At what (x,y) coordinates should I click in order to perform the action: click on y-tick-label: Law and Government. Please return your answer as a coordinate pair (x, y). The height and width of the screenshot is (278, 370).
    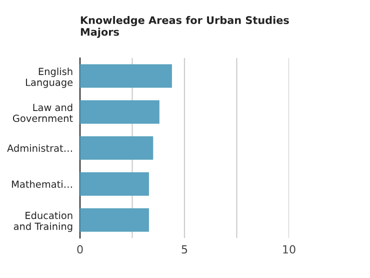
    Looking at the image, I should click on (42, 113).